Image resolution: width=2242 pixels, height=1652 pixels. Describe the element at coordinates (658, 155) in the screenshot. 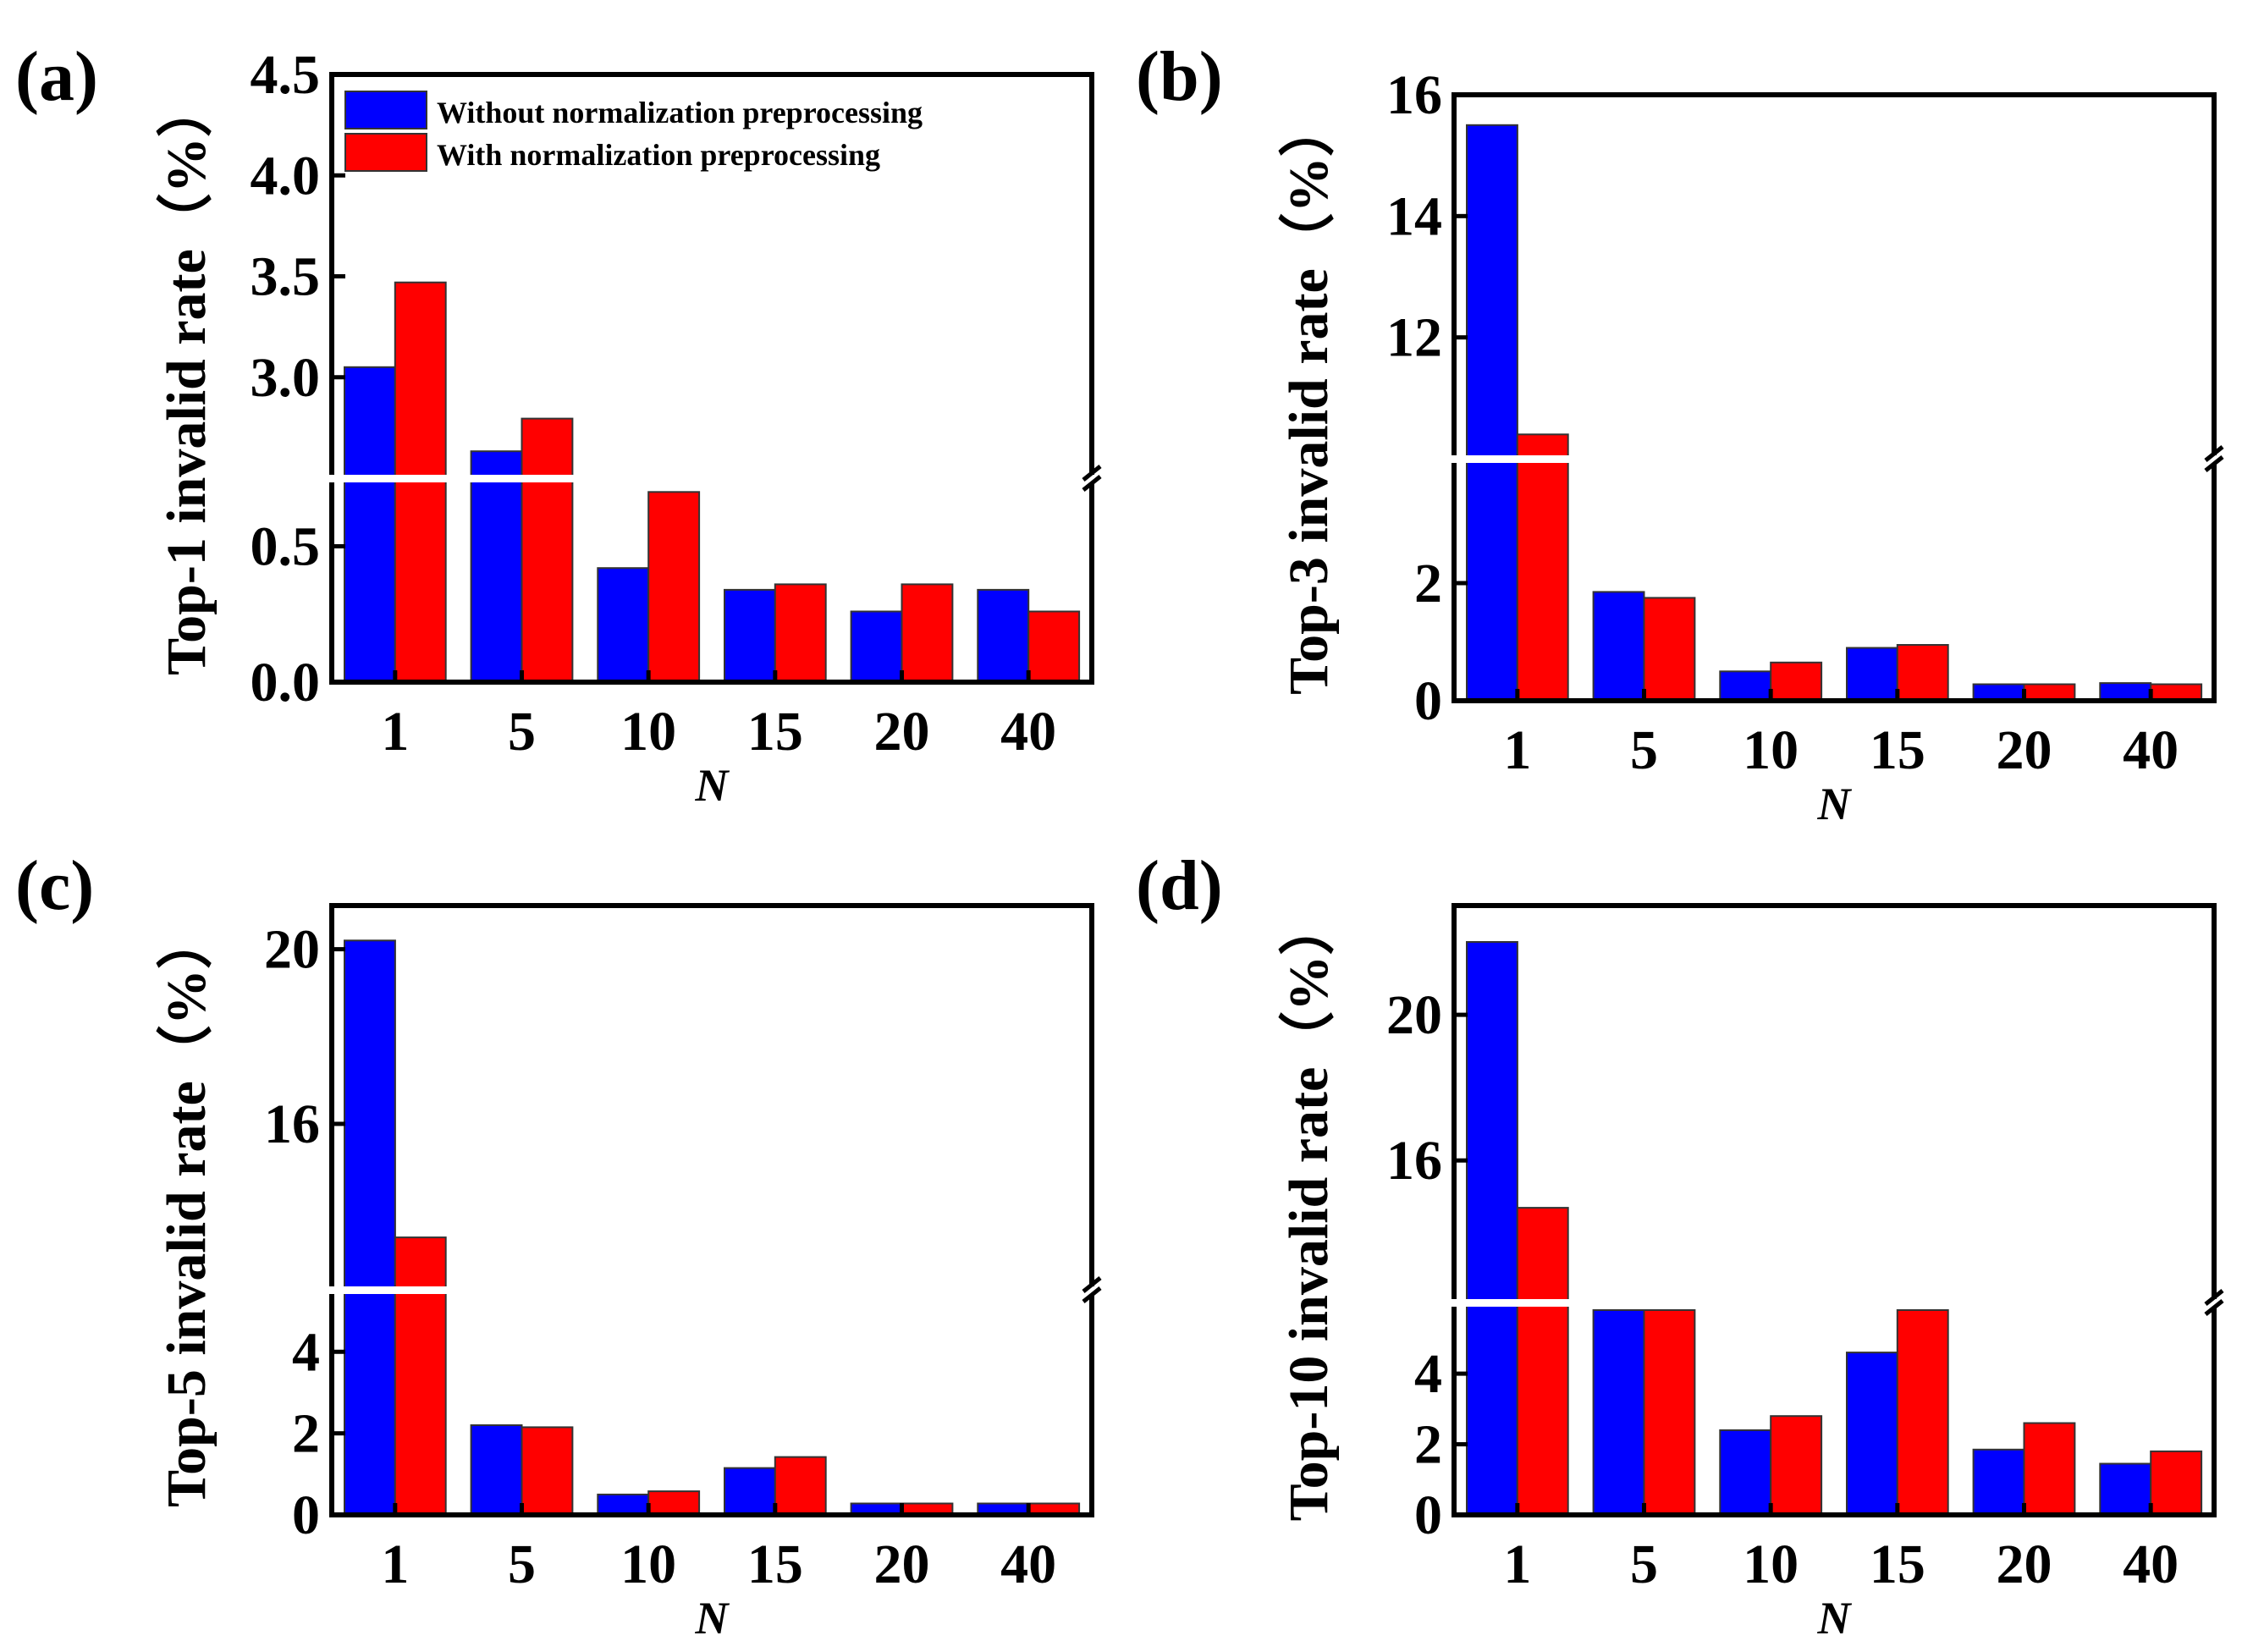

I see `legend-label-with: With normalization preprocessing` at that location.